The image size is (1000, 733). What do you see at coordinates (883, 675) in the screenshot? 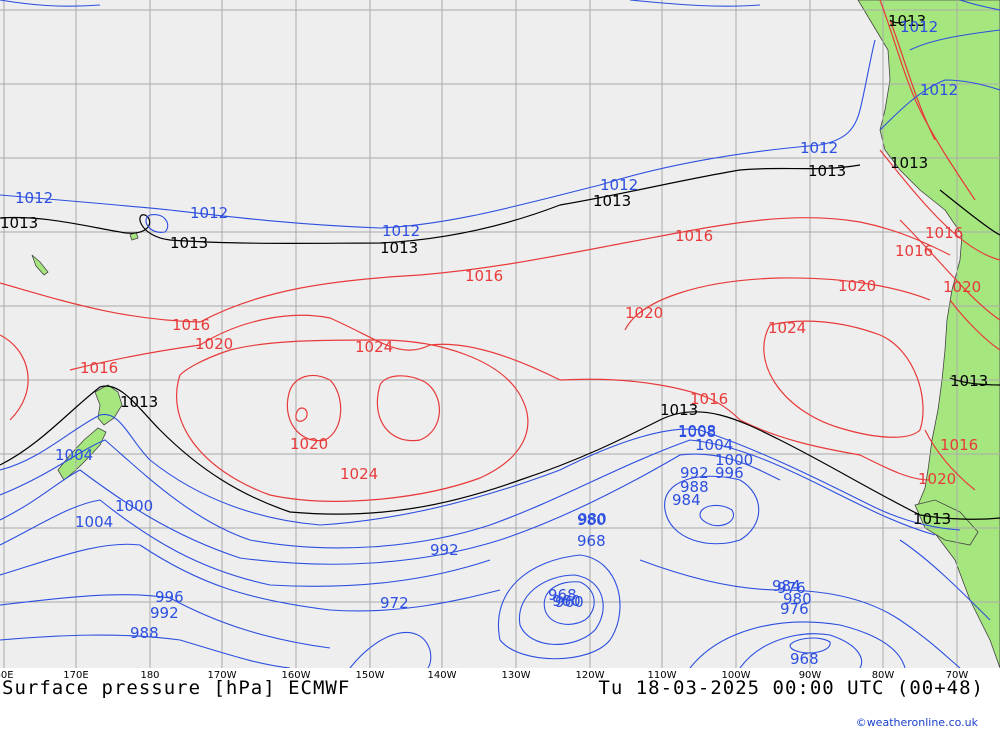
I see `lon-tick-label: 80W` at bounding box center [883, 675].